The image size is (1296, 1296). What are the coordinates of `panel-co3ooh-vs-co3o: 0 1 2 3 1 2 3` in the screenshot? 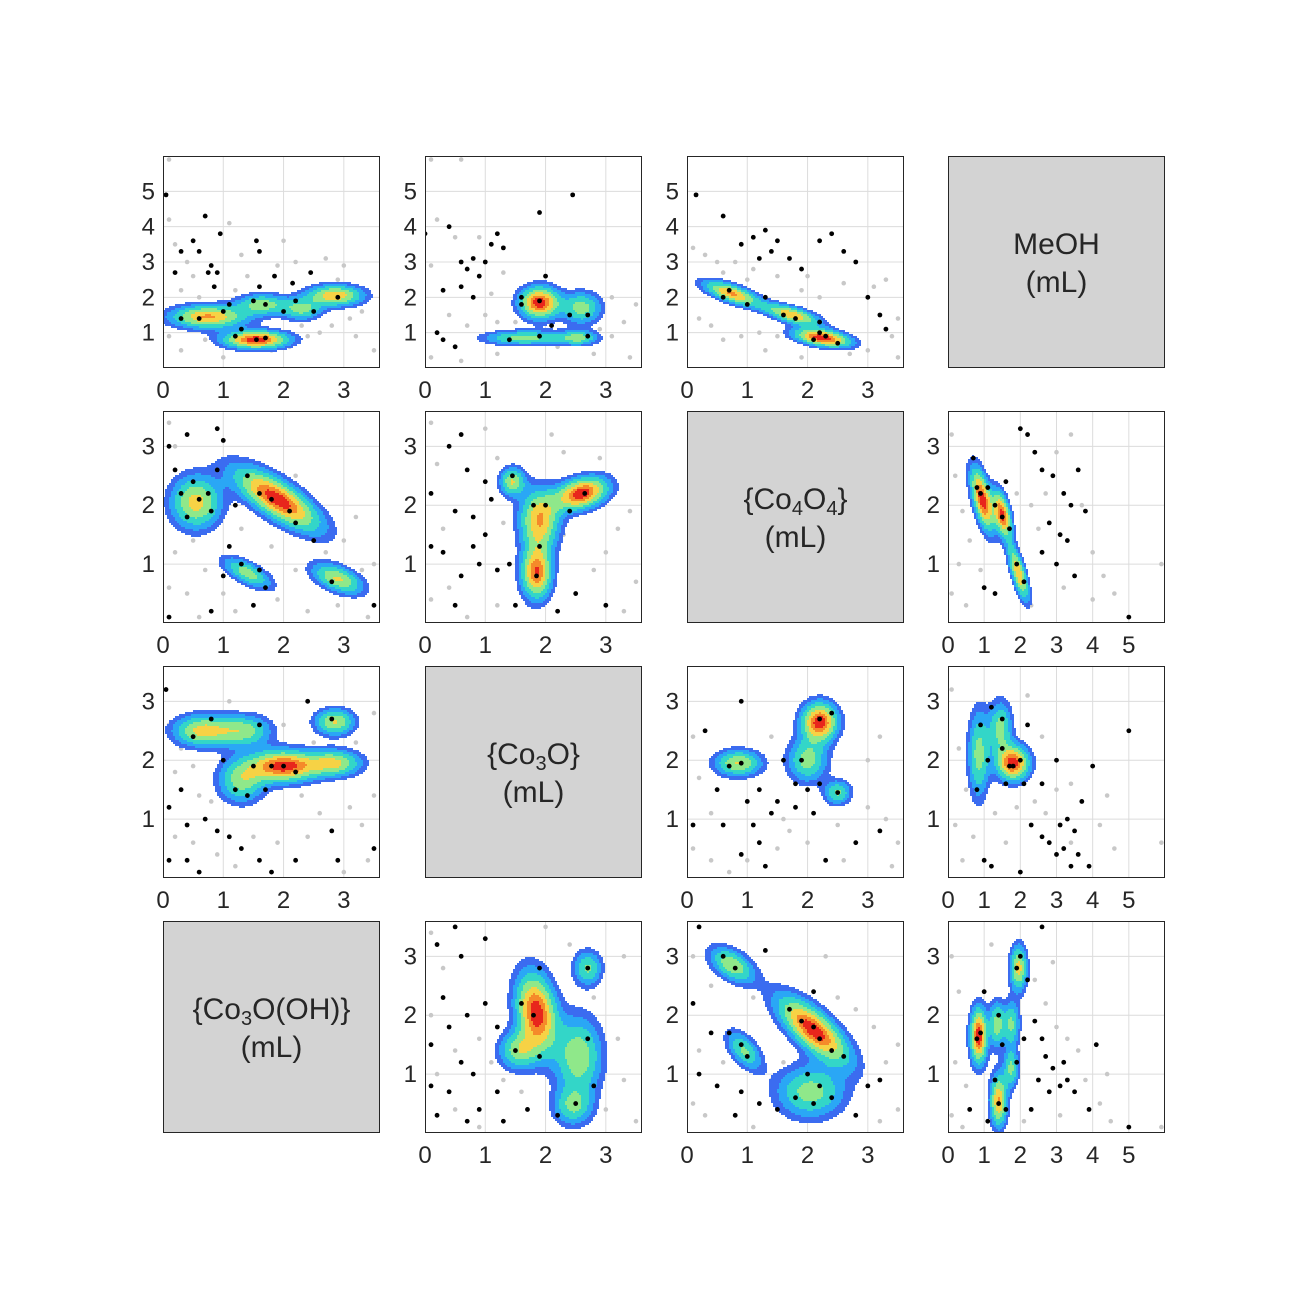 It's located at (523, 1045).